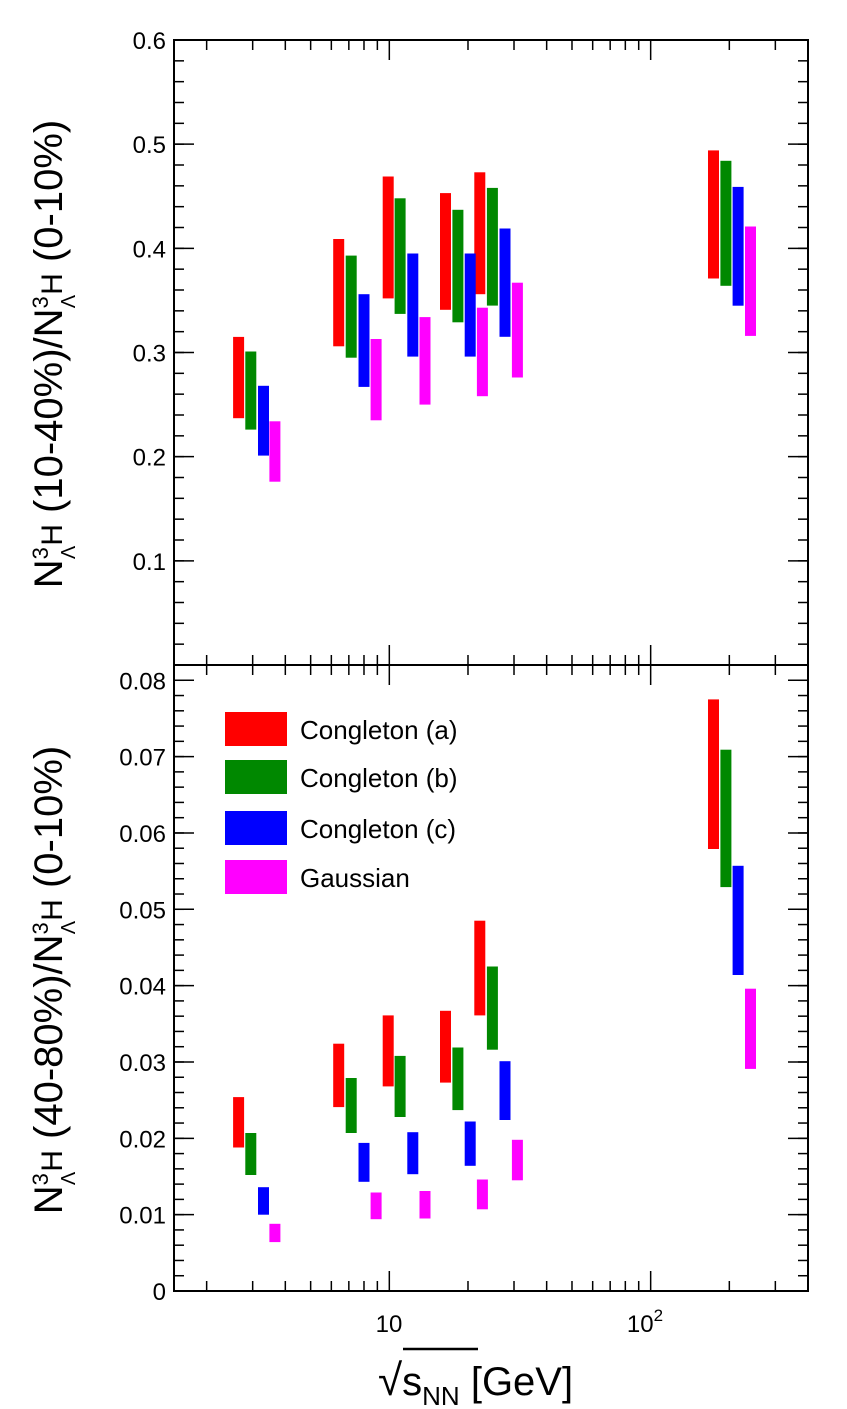 Image resolution: width=847 pixels, height=1409 pixels. What do you see at coordinates (149, 458) in the screenshot?
I see `y-tick-label: 0.2` at bounding box center [149, 458].